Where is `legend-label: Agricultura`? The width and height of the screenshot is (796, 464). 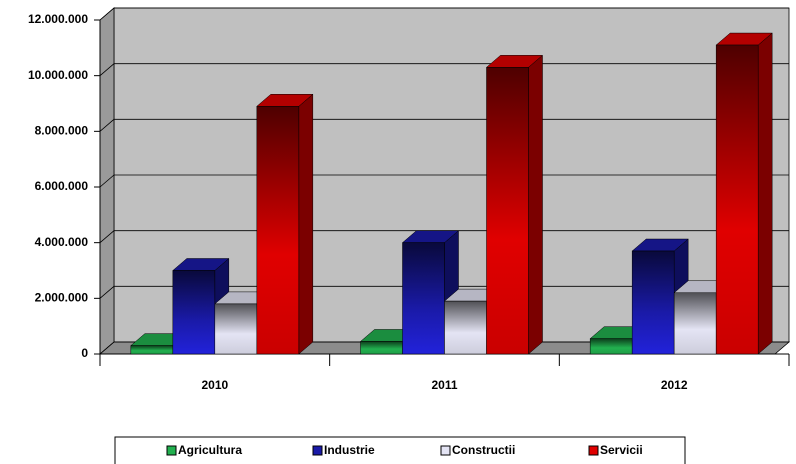
legend-label: Agricultura is located at coordinates (210, 450).